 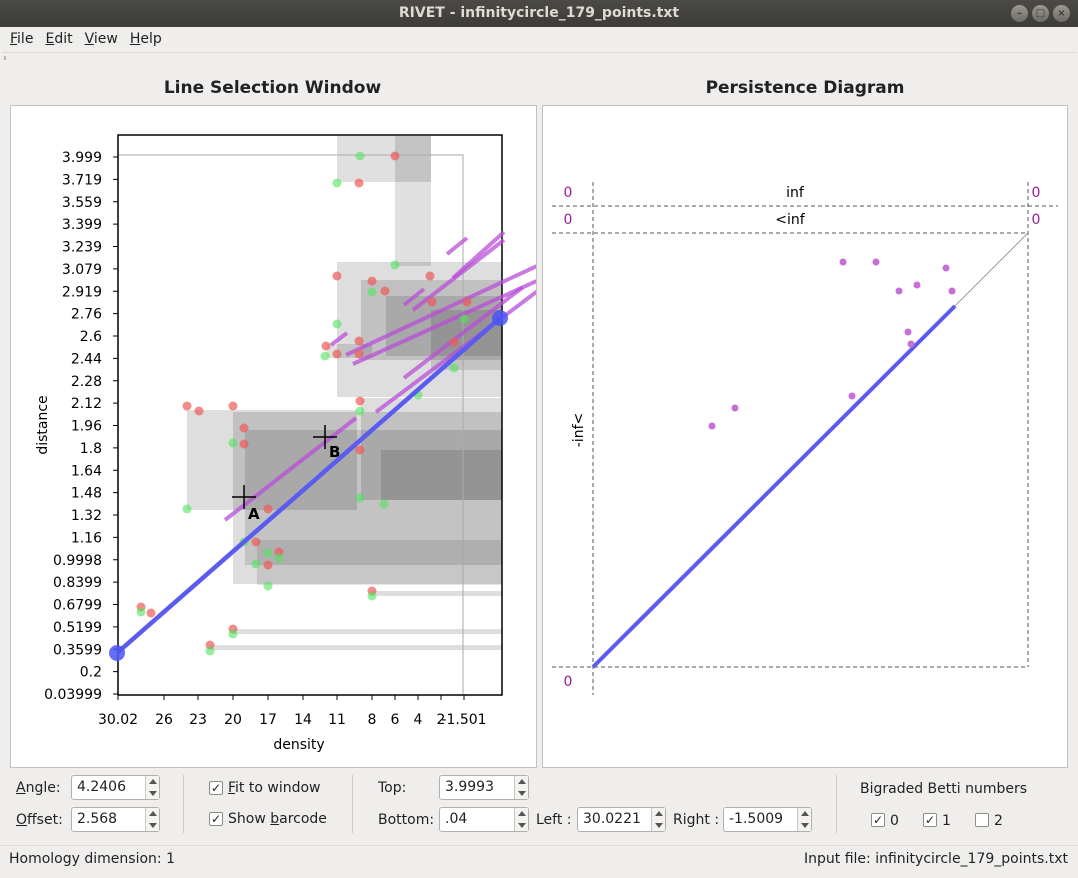 I want to click on line-handle-left, so click(x=117, y=653).